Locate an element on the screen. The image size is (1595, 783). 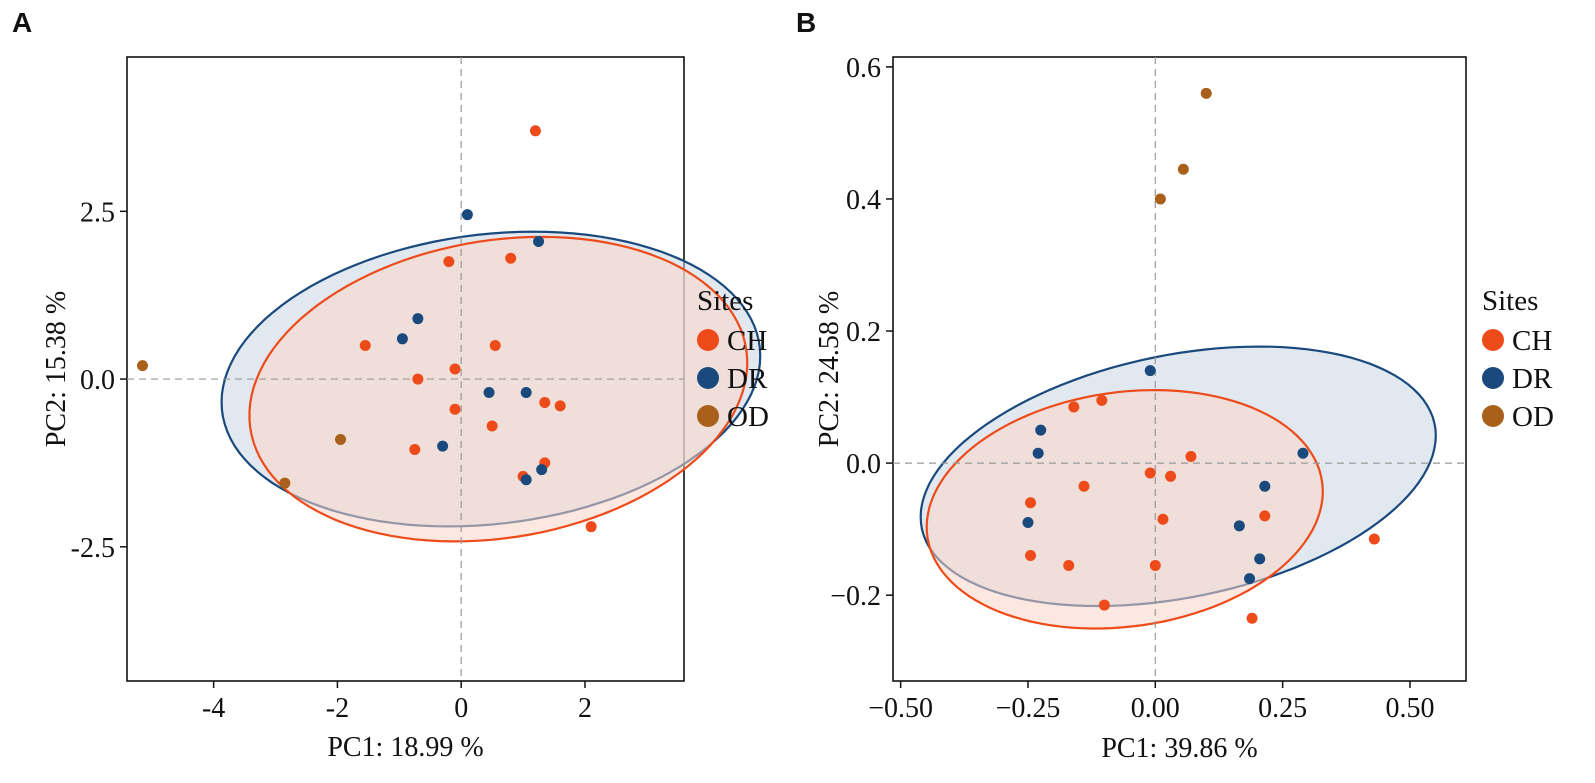
panel-b-legend-dot-dr is located at coordinates (1493, 378).